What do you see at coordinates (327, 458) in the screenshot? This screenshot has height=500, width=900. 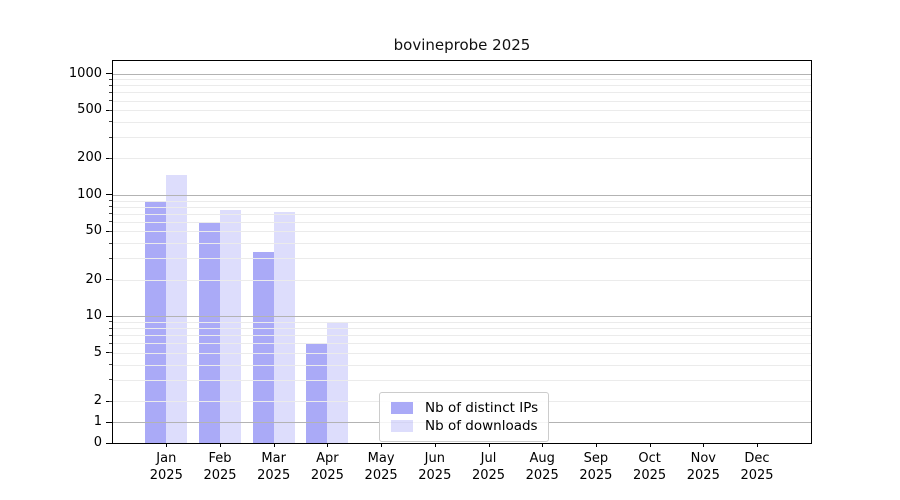 I see `x-tick-month: Apr` at bounding box center [327, 458].